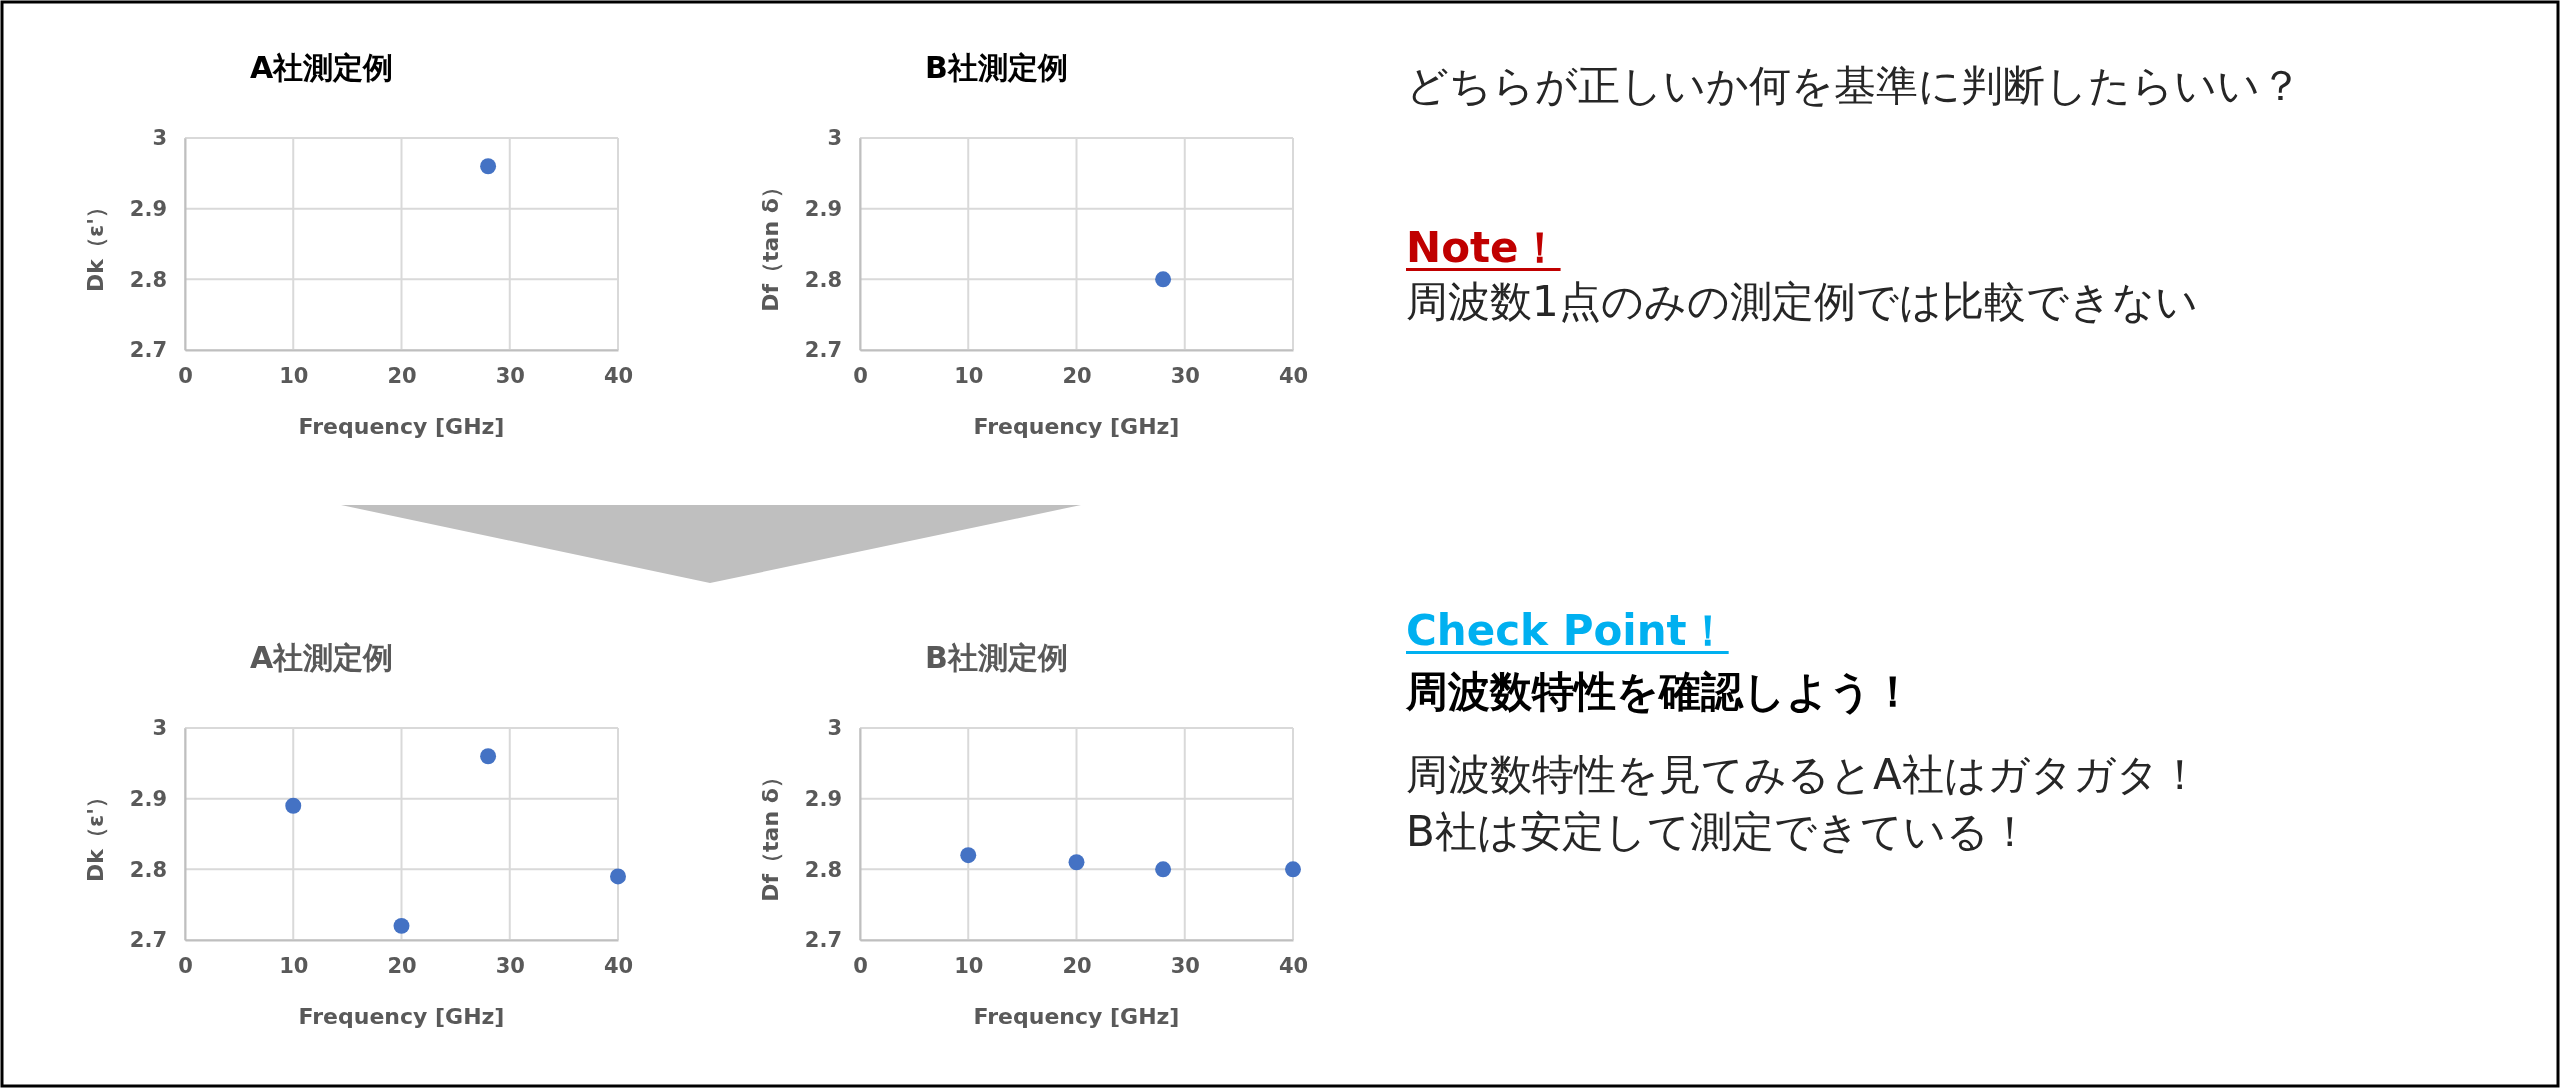  I want to click on text: 周波数特性を確認しよう！, so click(1659, 691).